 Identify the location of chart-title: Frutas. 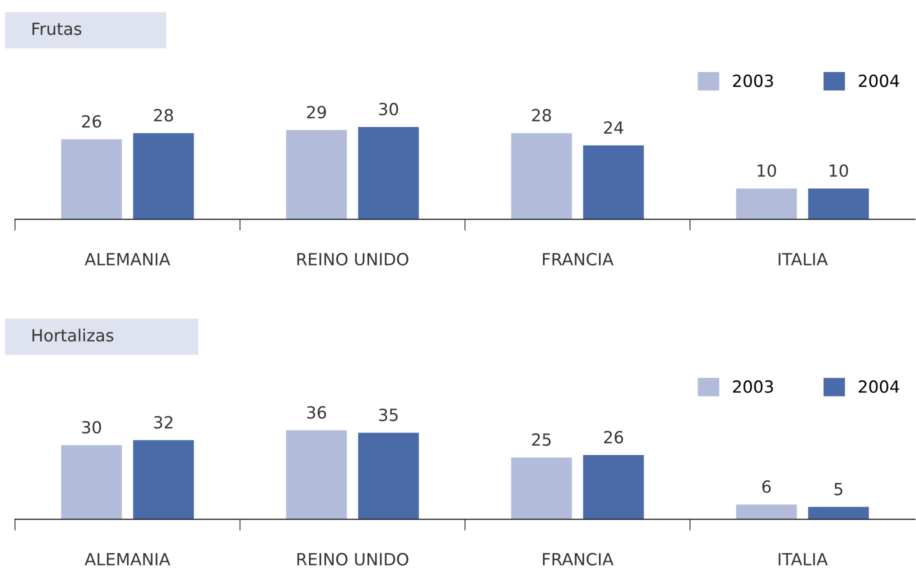
(57, 29).